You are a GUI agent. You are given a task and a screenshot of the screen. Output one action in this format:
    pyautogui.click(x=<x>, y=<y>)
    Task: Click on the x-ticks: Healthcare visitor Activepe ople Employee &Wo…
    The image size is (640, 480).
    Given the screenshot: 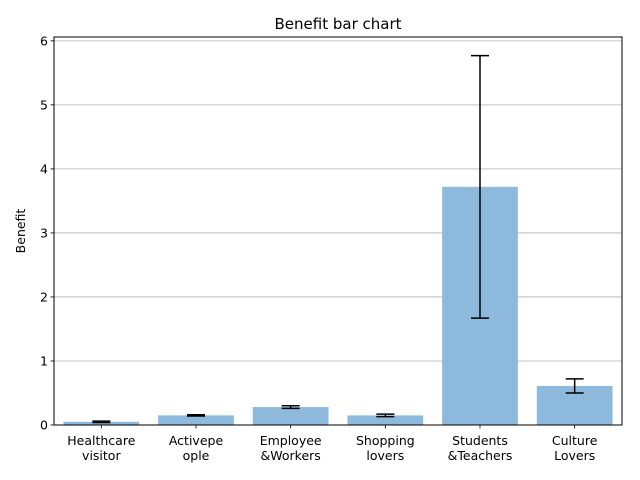 What is the action you would take?
    pyautogui.click(x=332, y=444)
    